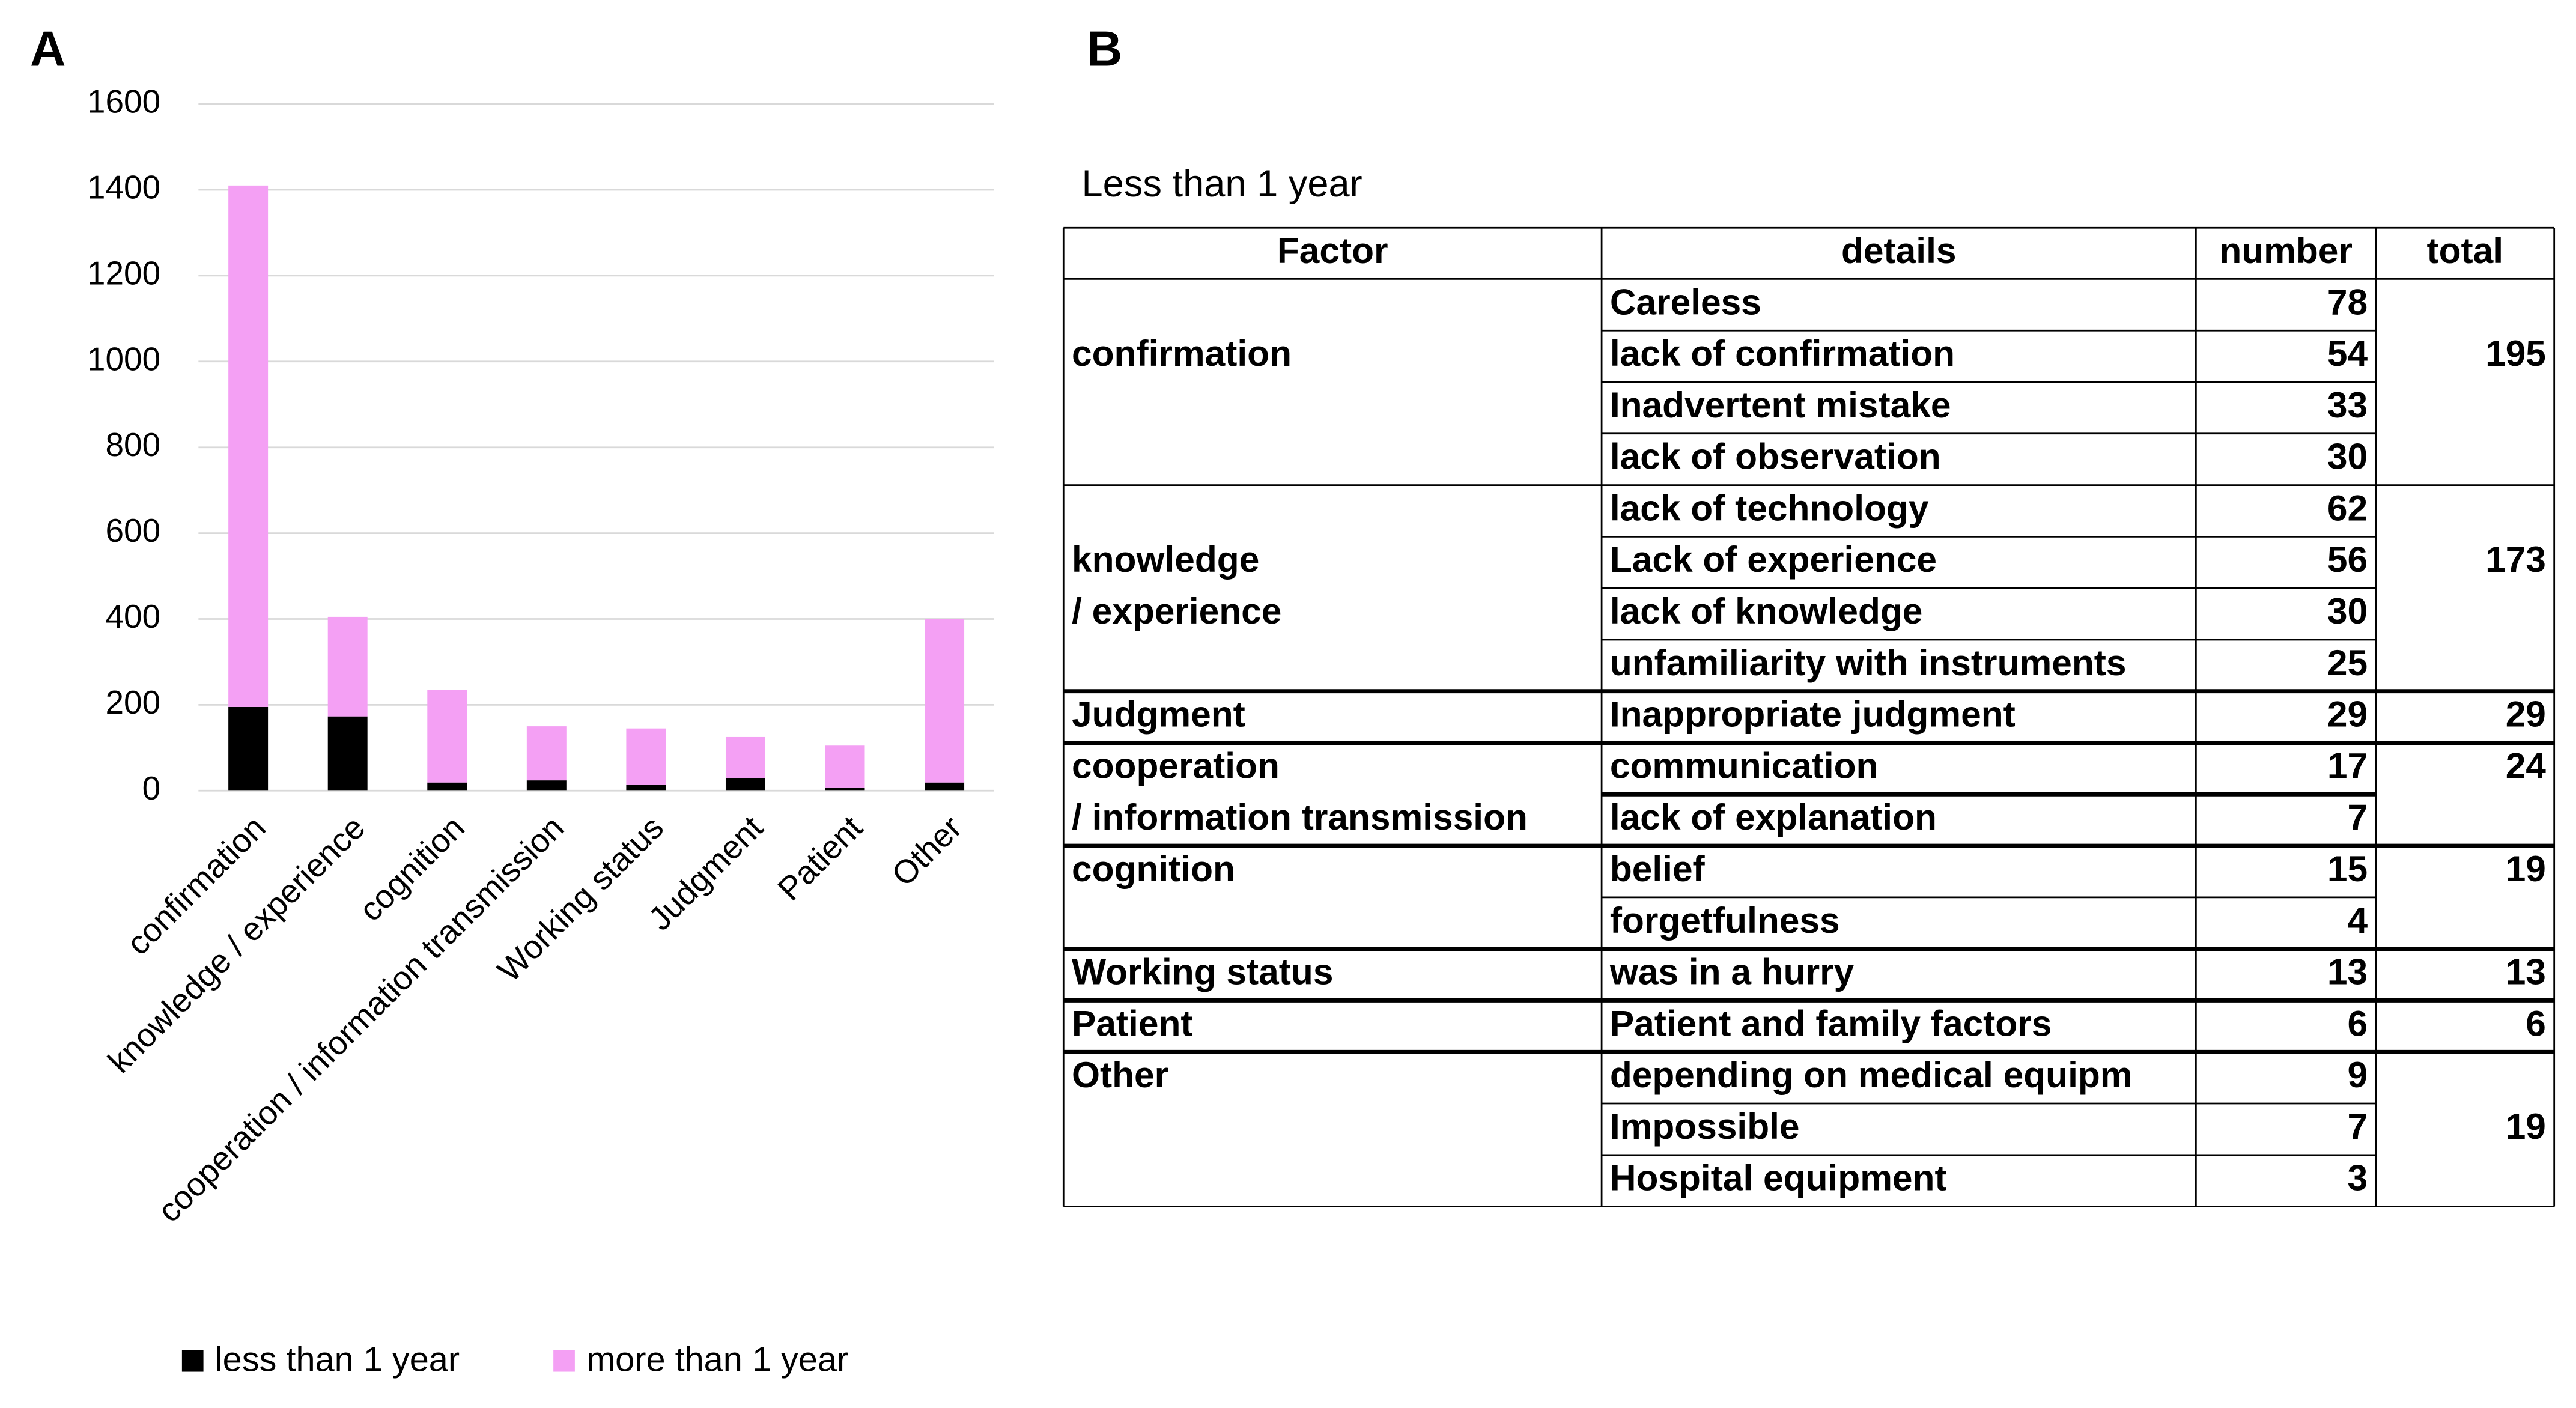 The image size is (2576, 1408). Describe the element at coordinates (1332, 251) in the screenshot. I see `table-header: Factor` at that location.